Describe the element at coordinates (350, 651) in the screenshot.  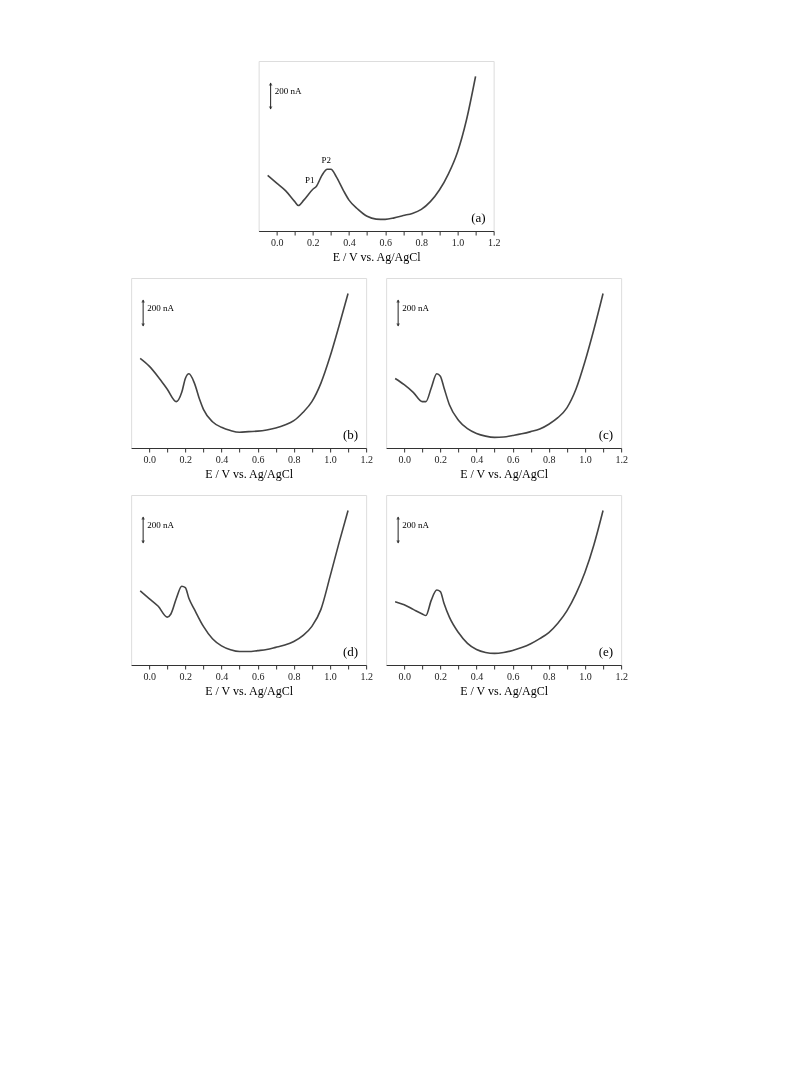
I see `annotation: (d)` at that location.